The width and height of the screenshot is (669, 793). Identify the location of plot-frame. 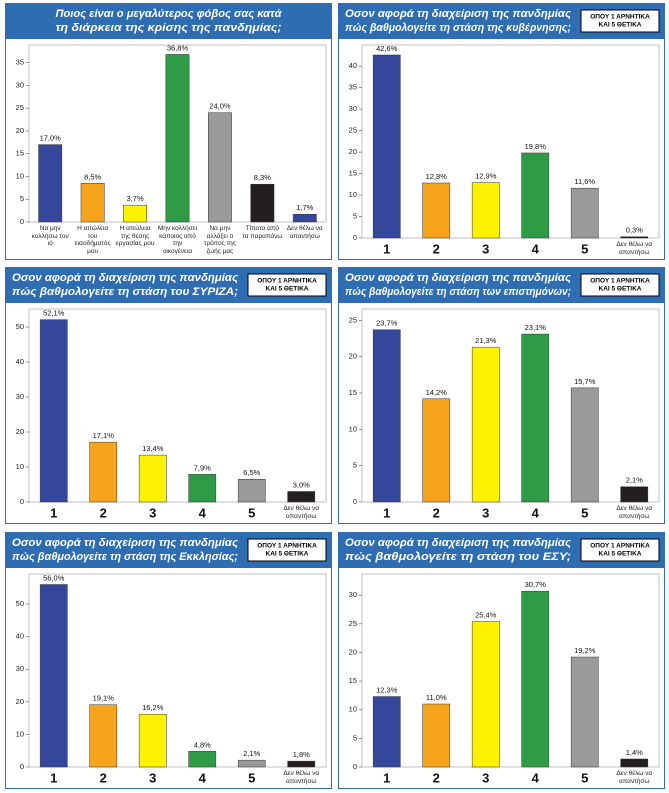
(510, 405).